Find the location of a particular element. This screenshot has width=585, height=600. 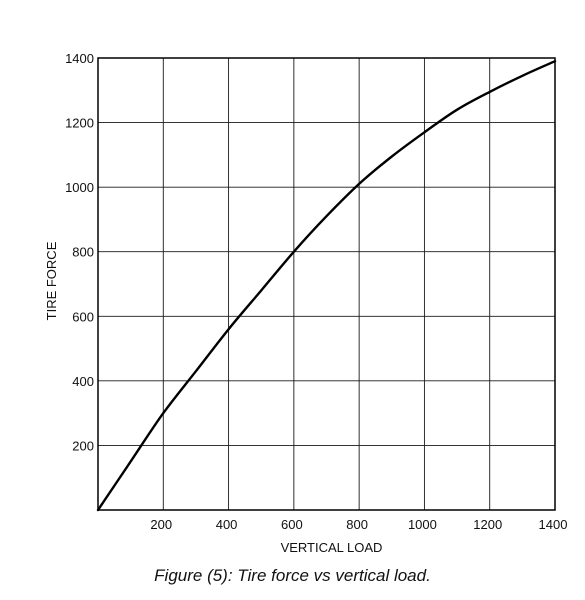

x-tick-label: 200 is located at coordinates (161, 524).